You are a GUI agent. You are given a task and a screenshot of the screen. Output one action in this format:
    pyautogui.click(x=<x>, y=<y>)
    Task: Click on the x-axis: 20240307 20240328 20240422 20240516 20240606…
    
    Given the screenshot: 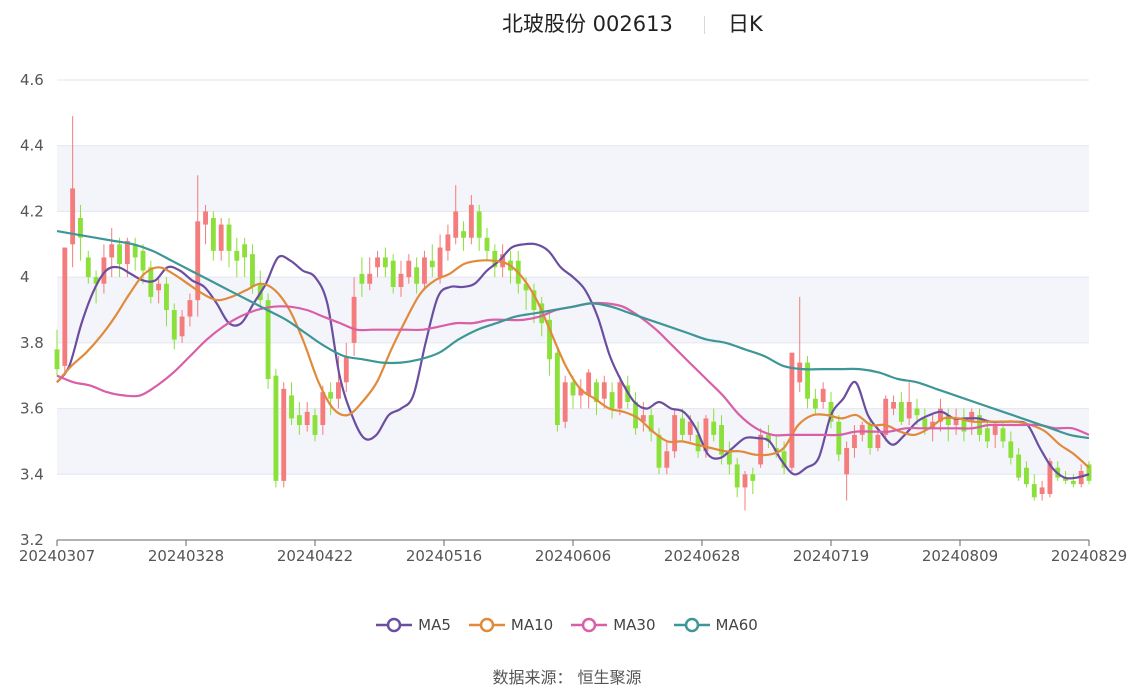 What is the action you would take?
    pyautogui.click(x=573, y=552)
    